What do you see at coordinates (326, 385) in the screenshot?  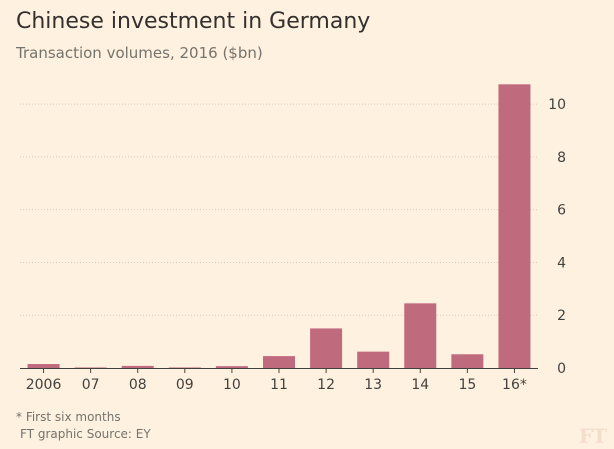 I see `x-tick-label-12: 12` at bounding box center [326, 385].